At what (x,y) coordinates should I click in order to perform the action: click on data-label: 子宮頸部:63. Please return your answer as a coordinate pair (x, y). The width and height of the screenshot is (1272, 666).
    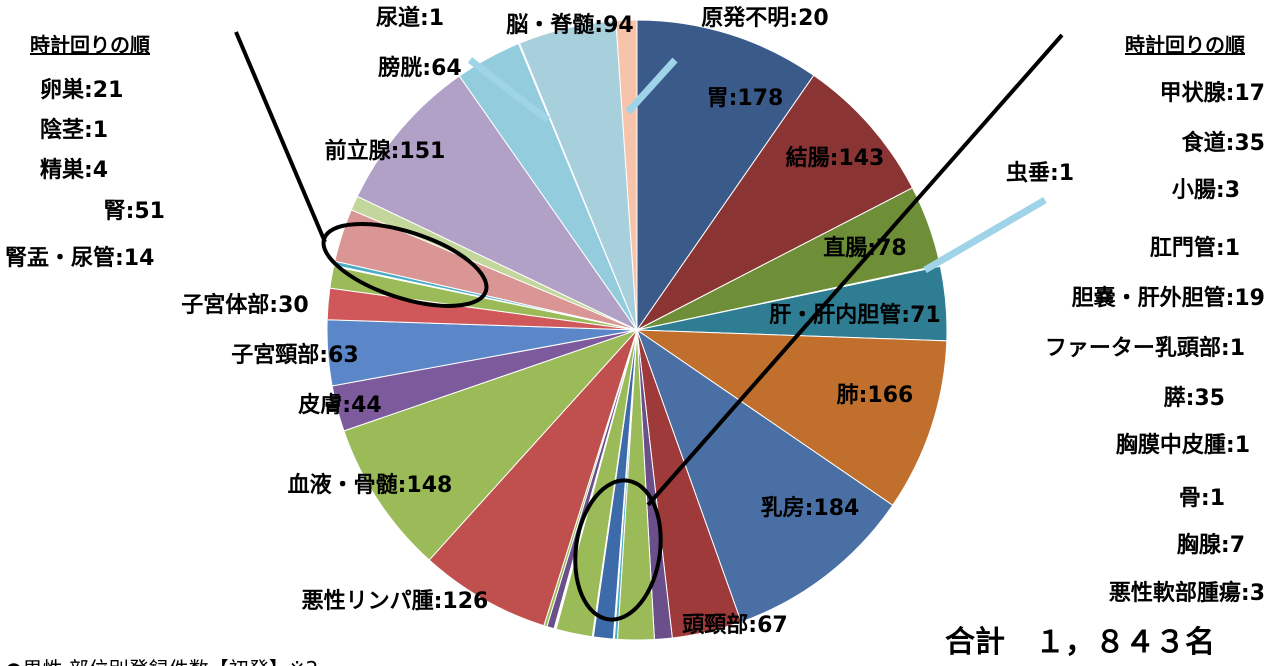
    Looking at the image, I should click on (294, 355).